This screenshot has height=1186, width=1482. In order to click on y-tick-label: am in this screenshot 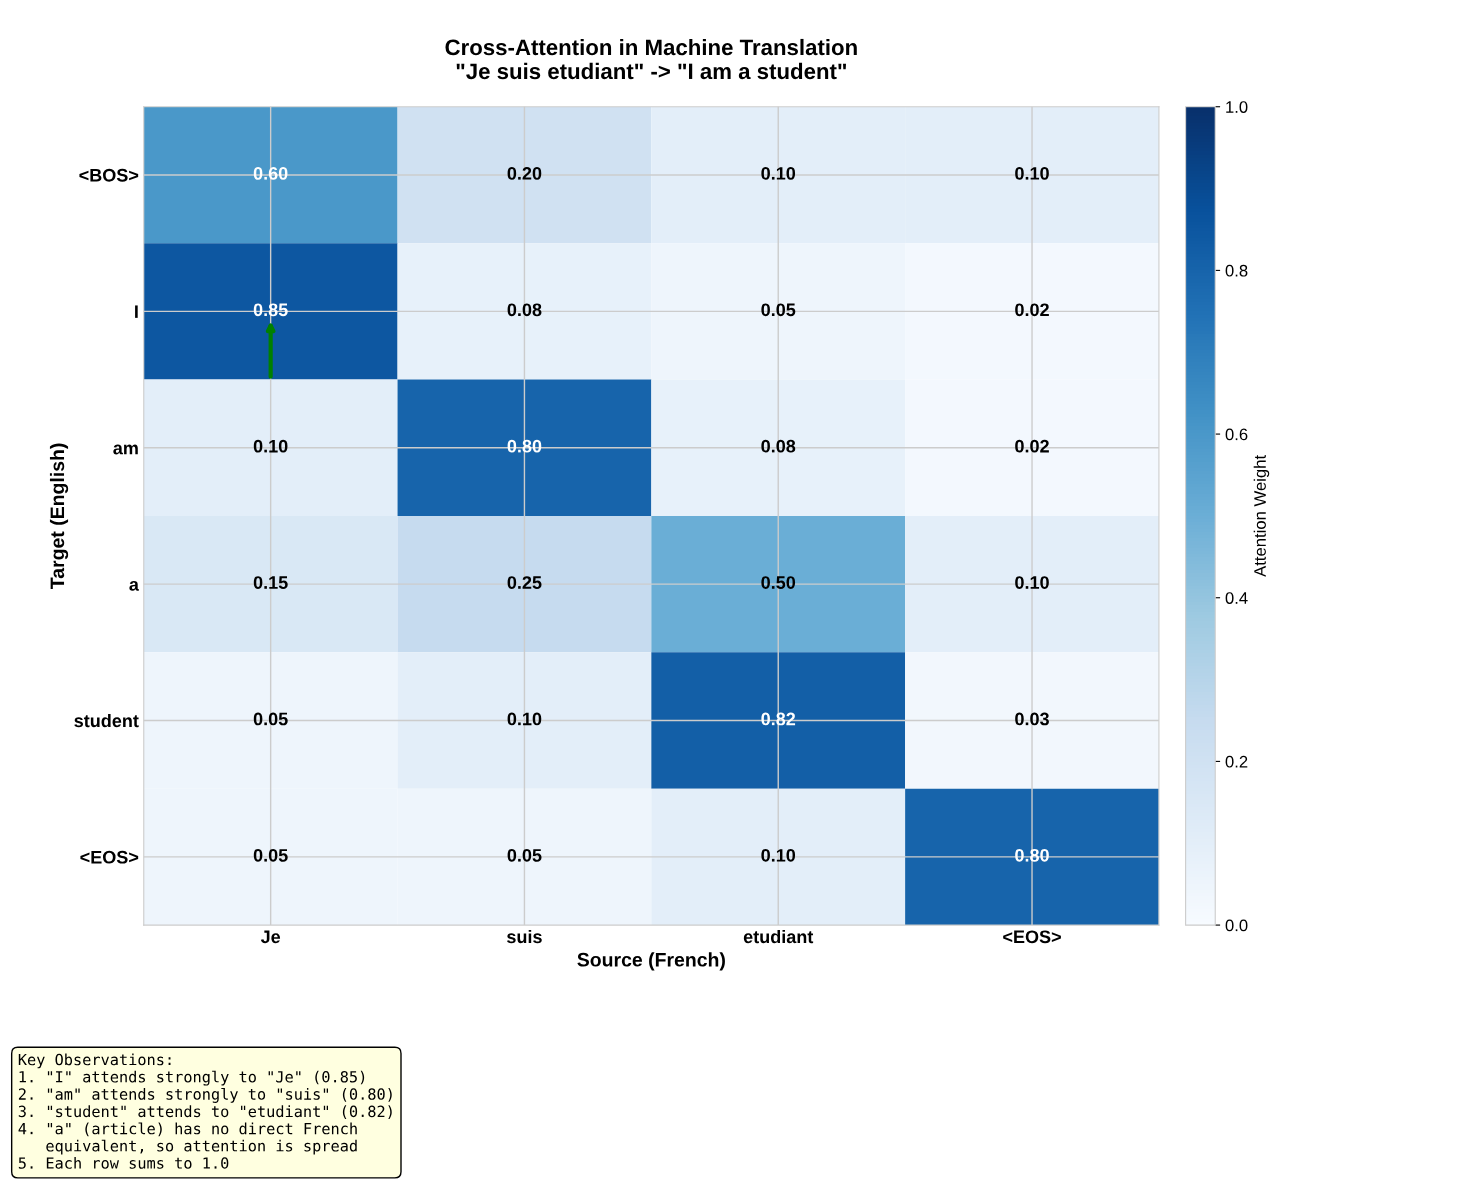, I will do `click(125, 449)`.